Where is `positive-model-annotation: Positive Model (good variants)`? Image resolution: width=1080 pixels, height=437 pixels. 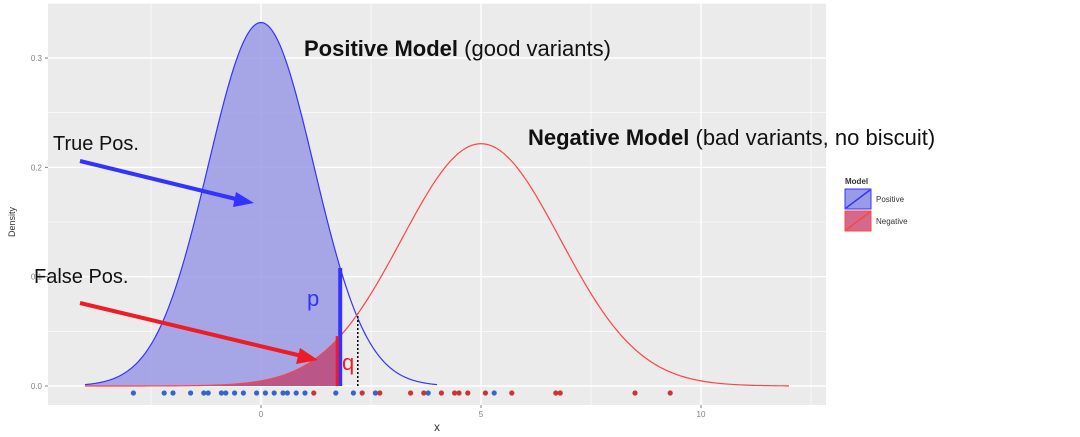
positive-model-annotation: Positive Model (good variants) is located at coordinates (457, 48).